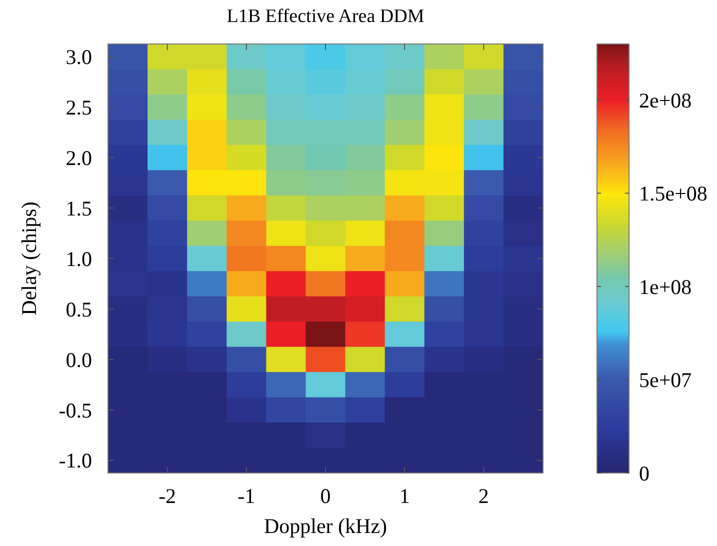  I want to click on color-bar-label: 1.5e+08, so click(673, 194).